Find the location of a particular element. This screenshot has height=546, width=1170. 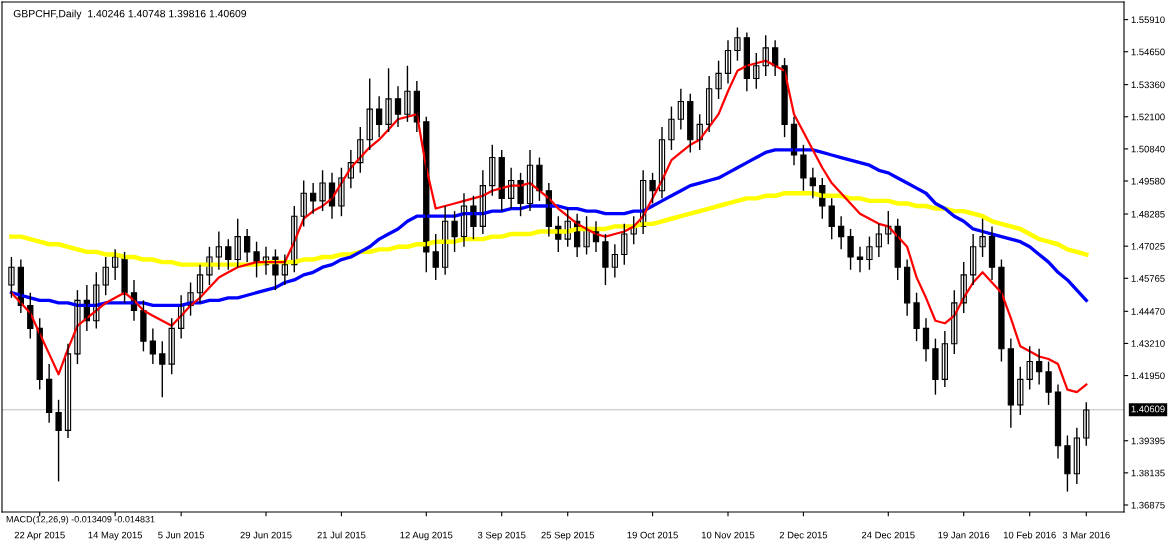

x-tick-label: 24 Dec 2015 is located at coordinates (888, 535).